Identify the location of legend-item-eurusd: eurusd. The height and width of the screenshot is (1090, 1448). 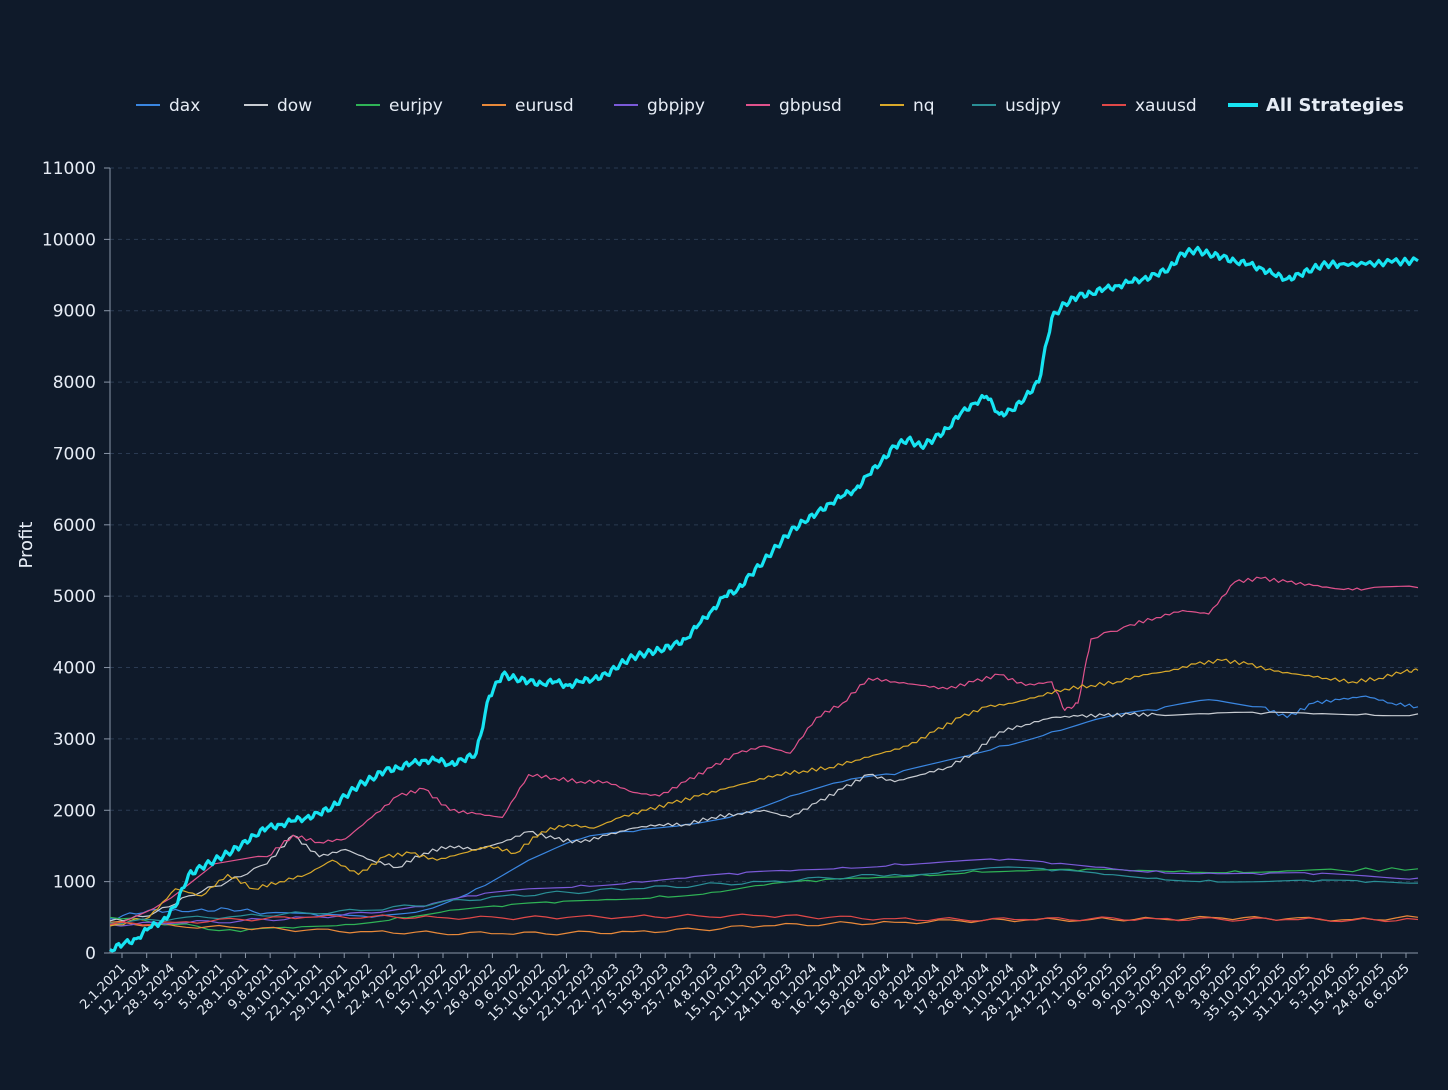
(528, 106).